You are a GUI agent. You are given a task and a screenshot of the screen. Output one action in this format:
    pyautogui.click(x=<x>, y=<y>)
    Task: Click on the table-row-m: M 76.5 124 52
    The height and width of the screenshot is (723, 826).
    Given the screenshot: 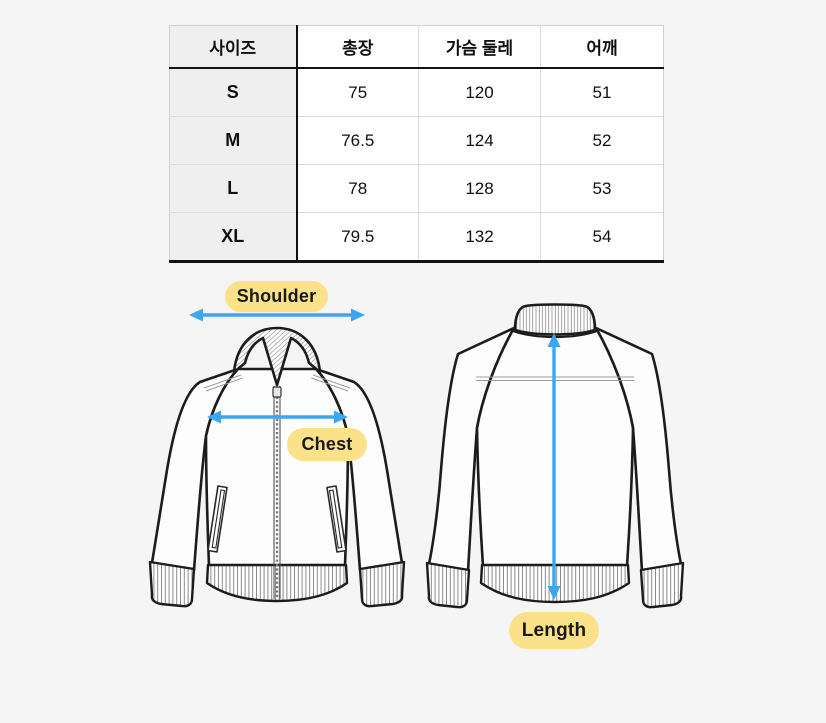 What is the action you would take?
    pyautogui.click(x=416, y=140)
    